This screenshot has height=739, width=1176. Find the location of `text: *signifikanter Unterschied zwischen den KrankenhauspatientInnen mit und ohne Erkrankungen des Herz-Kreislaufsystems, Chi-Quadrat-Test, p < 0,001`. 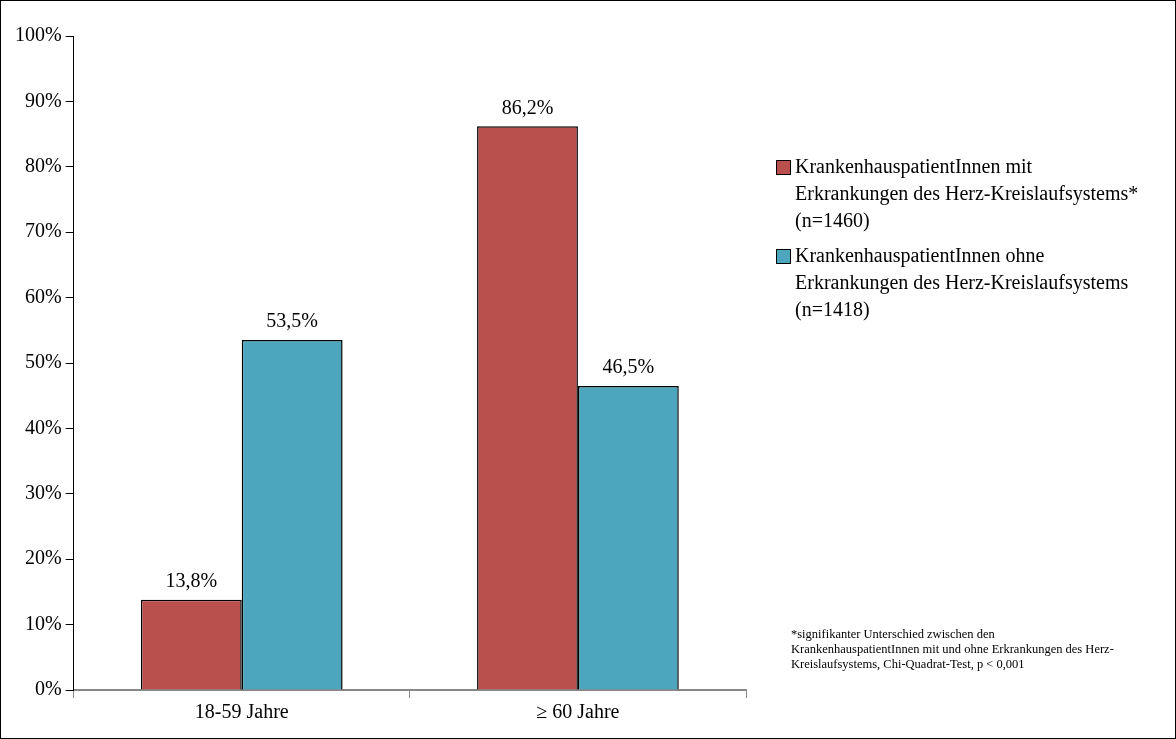

text: *signifikanter Unterschied zwischen den KrankenhauspatientInnen mit und ohne Erkrankungen des Herz-Kreislaufsystems, Chi-Quadrat-Test, p < 0,001 is located at coordinates (953, 649).